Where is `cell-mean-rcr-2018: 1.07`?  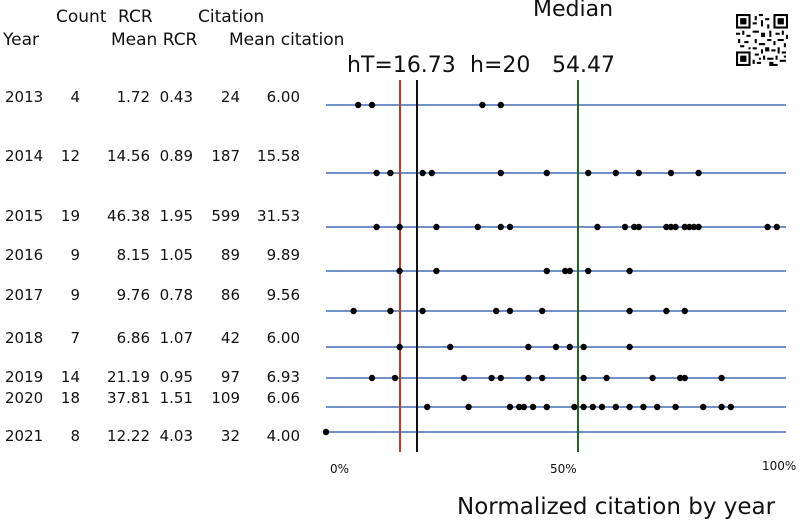 cell-mean-rcr-2018: 1.07 is located at coordinates (176, 338).